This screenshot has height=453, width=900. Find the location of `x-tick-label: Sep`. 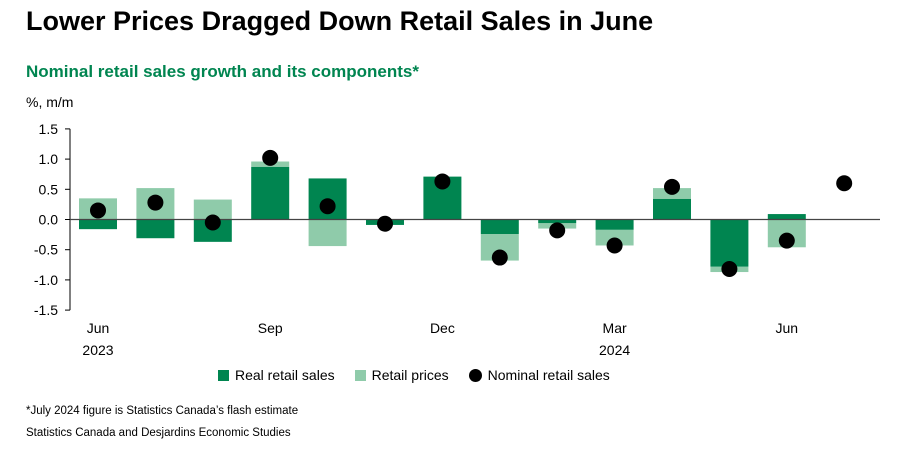

x-tick-label: Sep is located at coordinates (270, 328).